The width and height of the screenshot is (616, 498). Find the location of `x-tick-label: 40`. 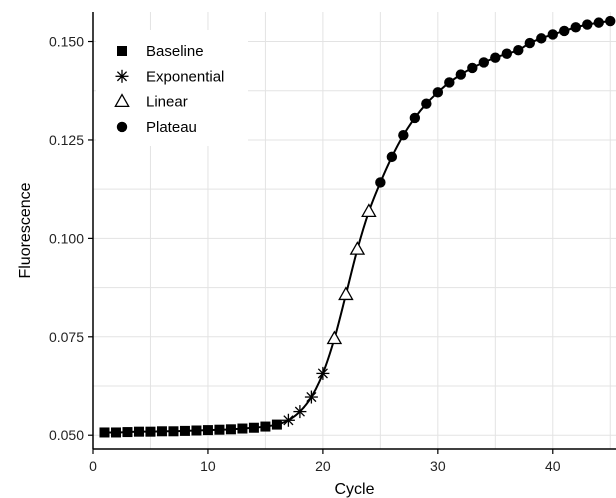

x-tick-label: 40 is located at coordinates (553, 466).